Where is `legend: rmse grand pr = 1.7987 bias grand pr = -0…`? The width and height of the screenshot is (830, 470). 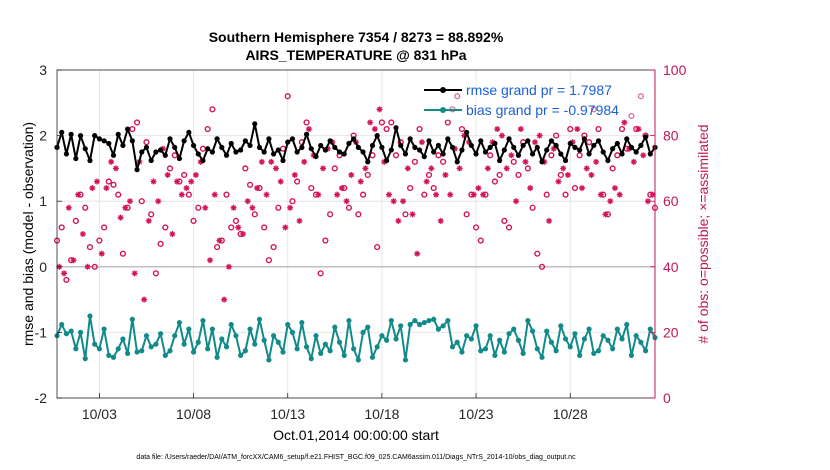 legend: rmse grand pr = 1.7987 bias grand pr = -0… is located at coordinates (534, 99).